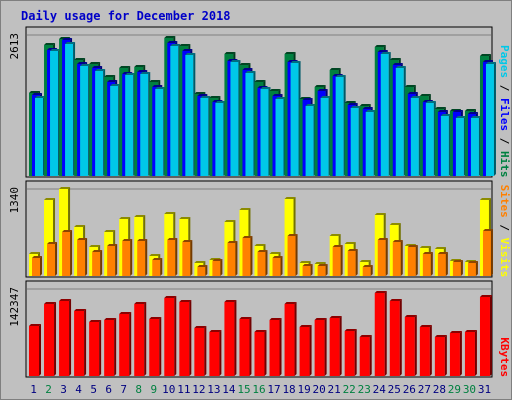 The height and width of the screenshot is (404, 512). I want to click on bar-visits-sites-day-5-top, so click(97, 251).